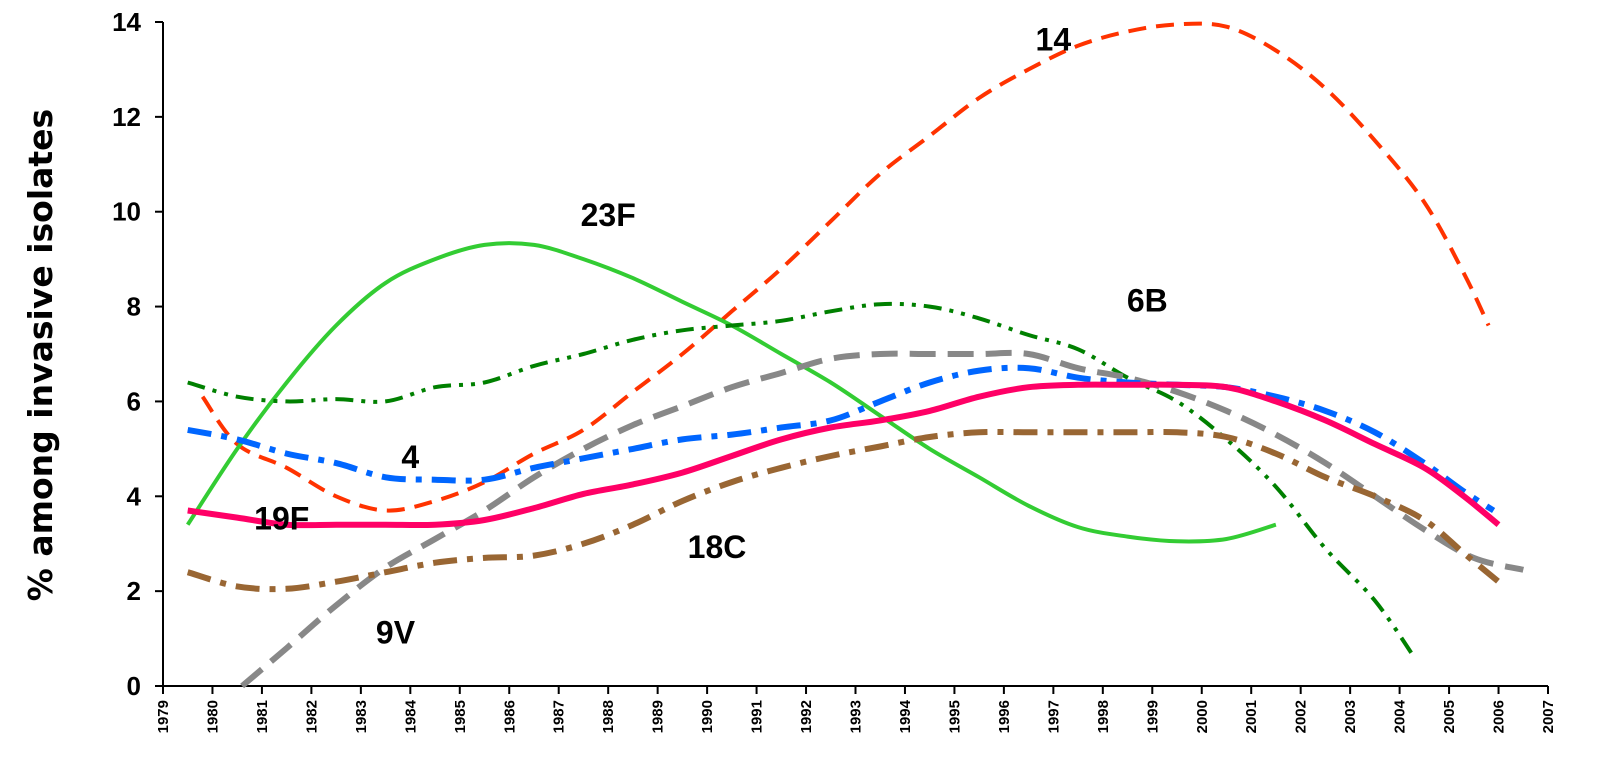 This screenshot has width=1614, height=782. Describe the element at coordinates (608, 215) in the screenshot. I see `series-label-23f: 23F` at that location.